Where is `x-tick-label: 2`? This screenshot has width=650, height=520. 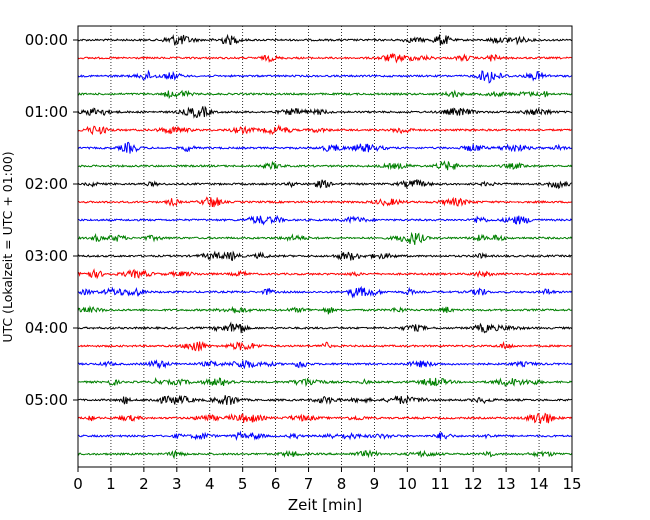 x-tick-label: 2 is located at coordinates (144, 484).